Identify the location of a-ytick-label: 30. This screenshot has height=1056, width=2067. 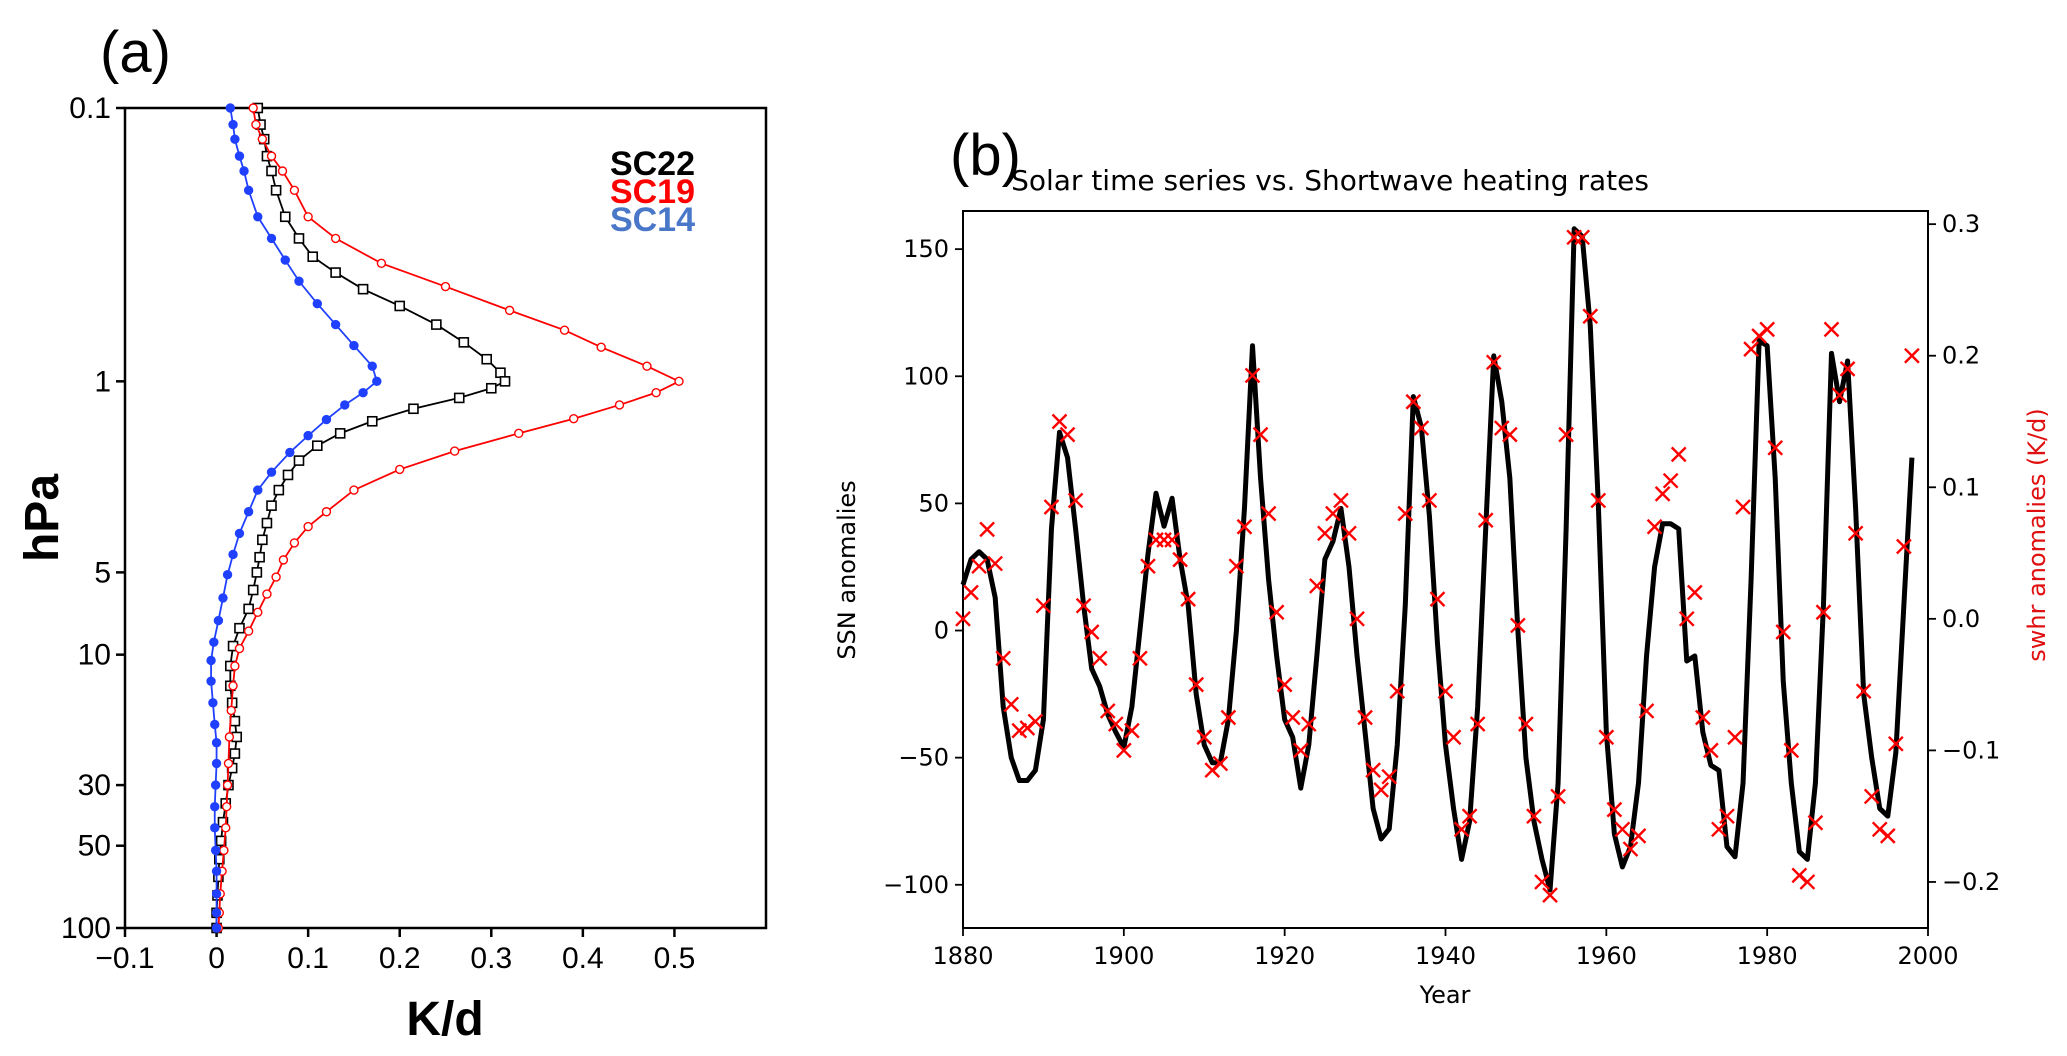
(94, 785).